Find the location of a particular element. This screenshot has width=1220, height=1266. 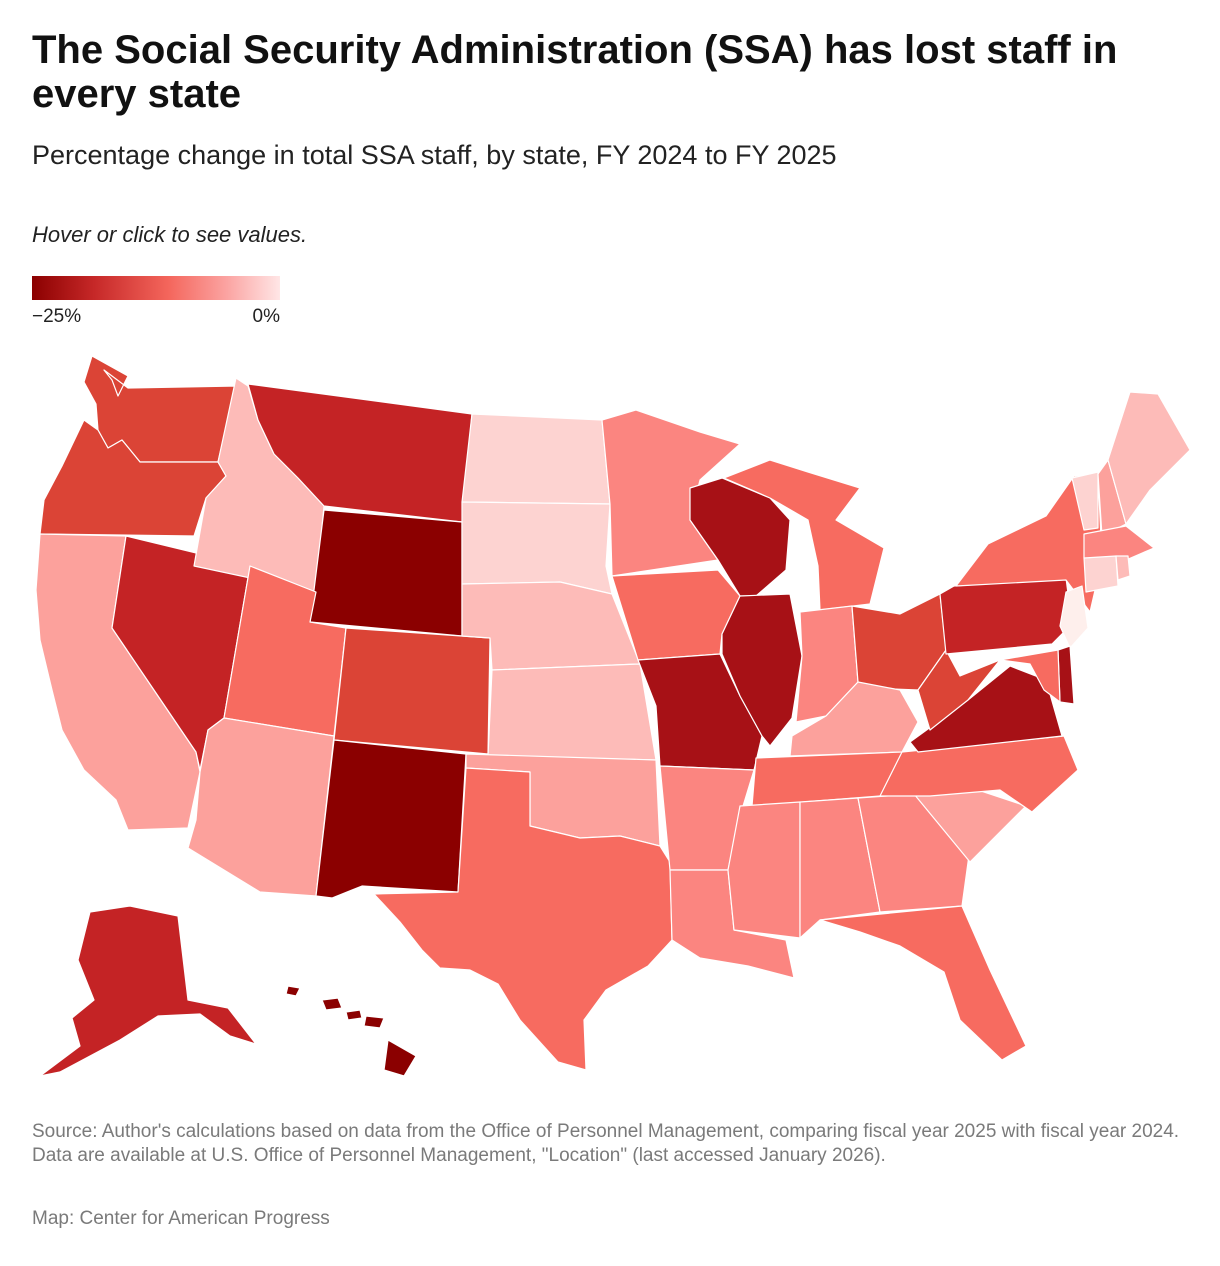

state-delaware is located at coordinates (1066, 675).